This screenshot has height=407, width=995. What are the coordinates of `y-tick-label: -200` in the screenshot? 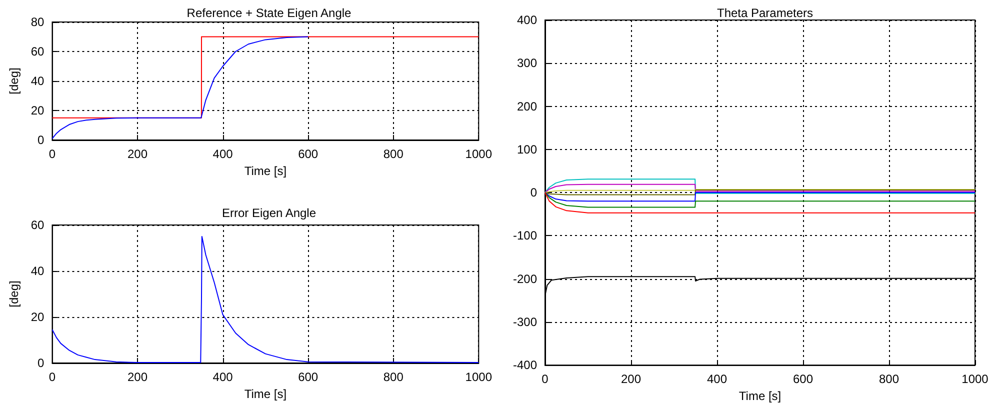 It's located at (525, 279).